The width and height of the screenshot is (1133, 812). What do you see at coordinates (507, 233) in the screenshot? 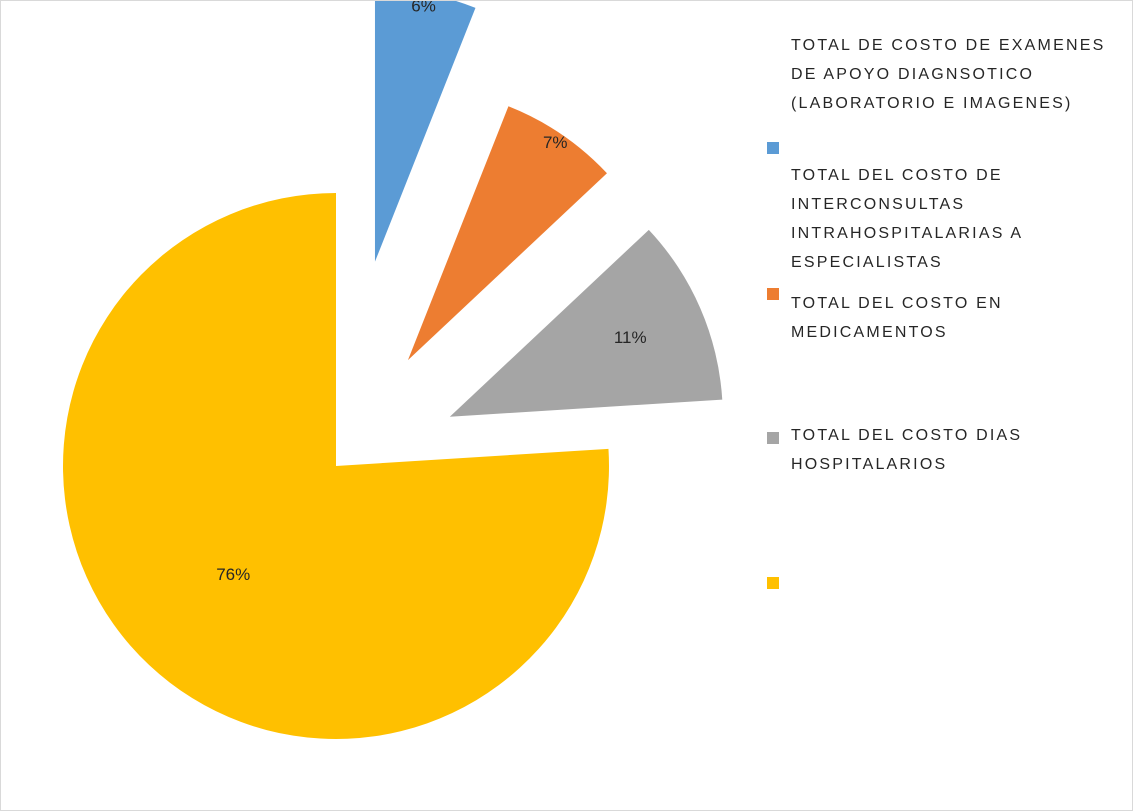
I see `pie-slice-interconsultas` at bounding box center [507, 233].